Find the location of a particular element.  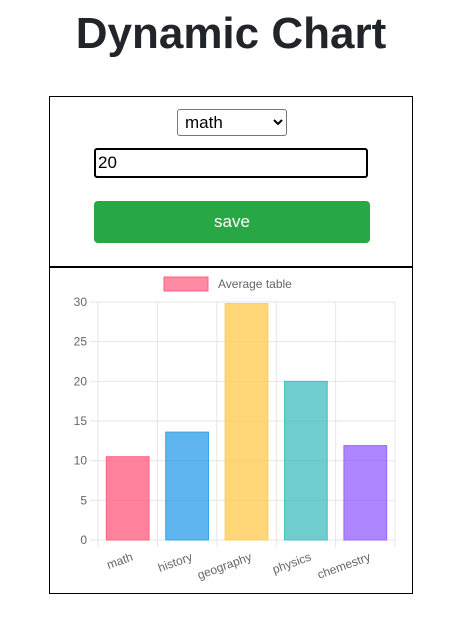

y-tick-label: 5 is located at coordinates (83, 500).